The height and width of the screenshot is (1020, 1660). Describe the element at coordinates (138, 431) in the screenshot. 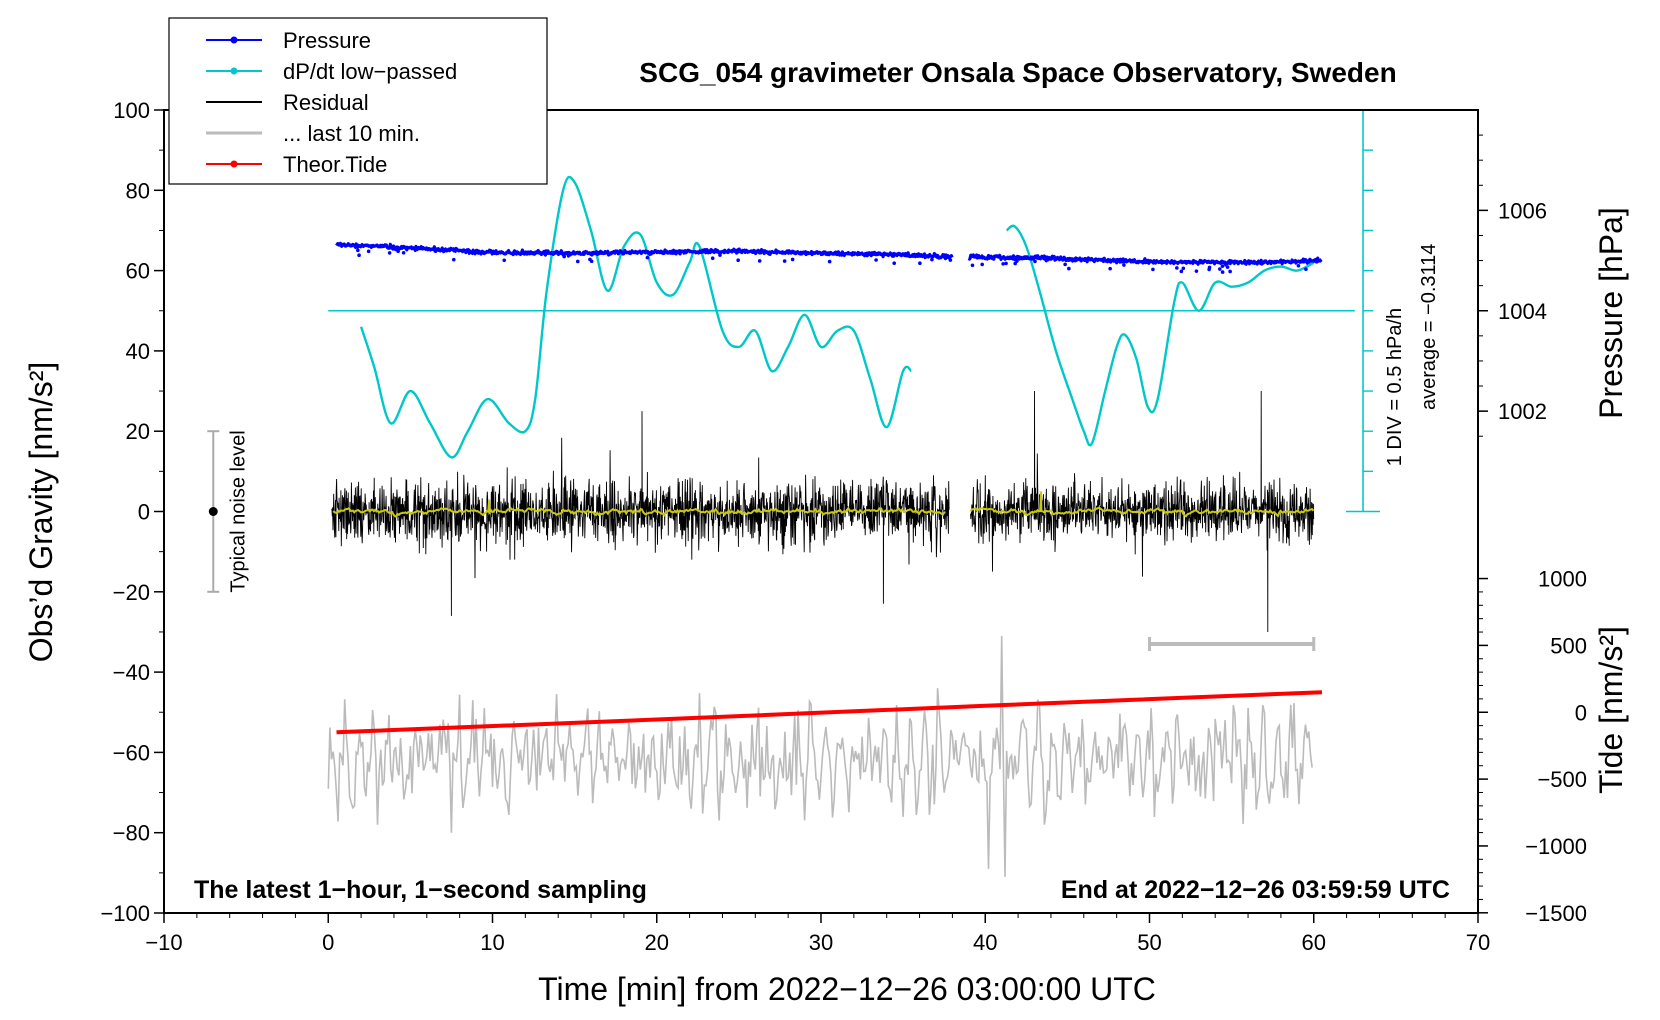

I see `y-tick-label: 20` at that location.